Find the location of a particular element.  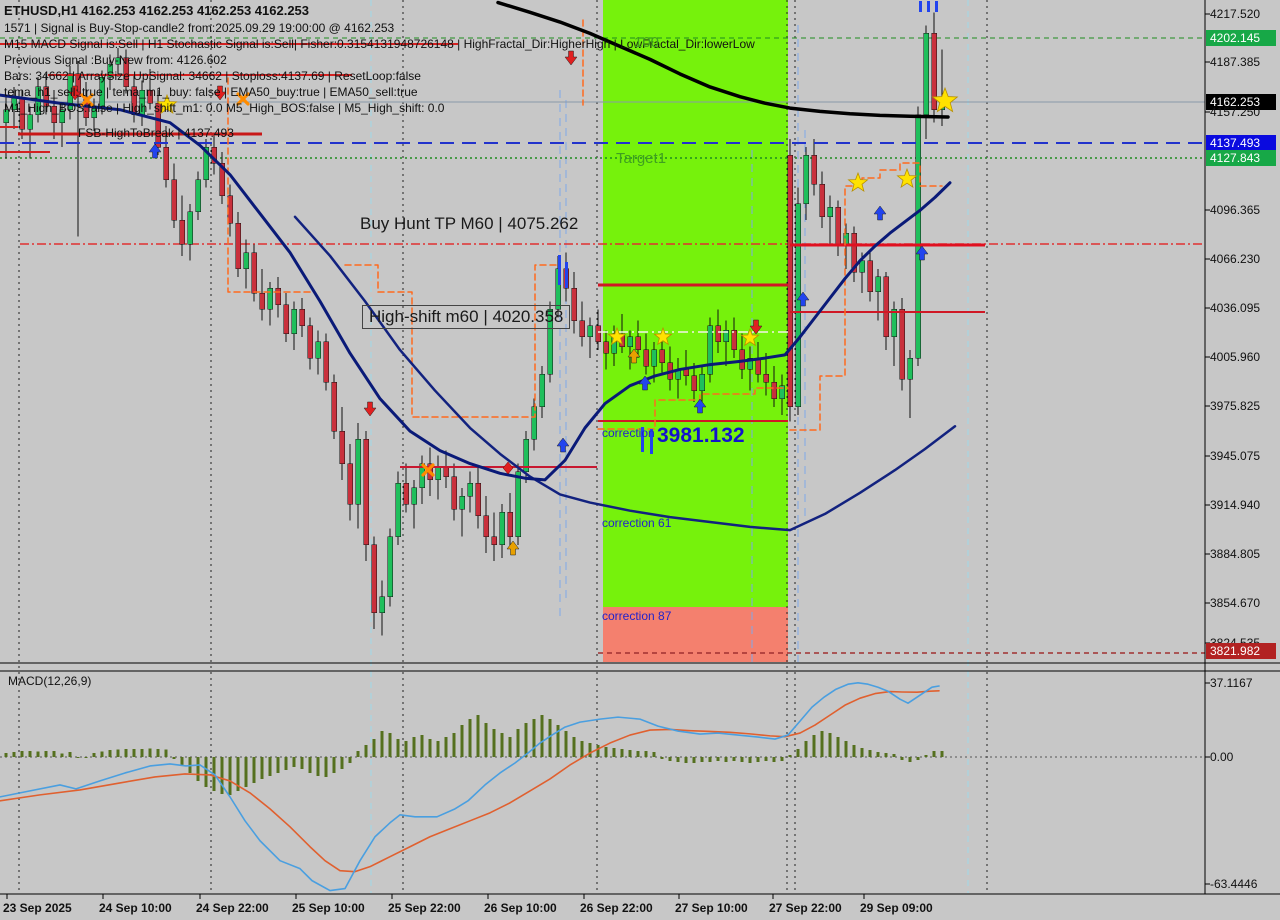

high-shift-label: High-shift m60 | 4020.358 is located at coordinates (466, 317).